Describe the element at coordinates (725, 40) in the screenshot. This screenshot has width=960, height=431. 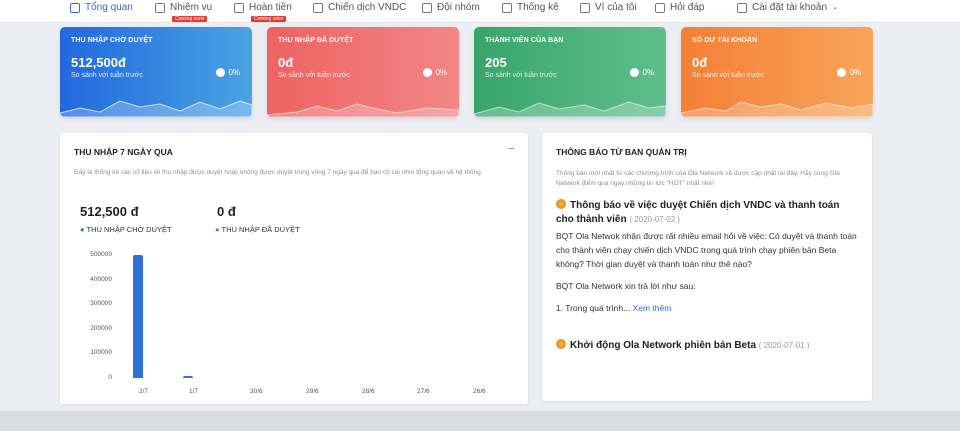
I see `card-title: SỐ DƯ TÀI KHOẢN` at that location.